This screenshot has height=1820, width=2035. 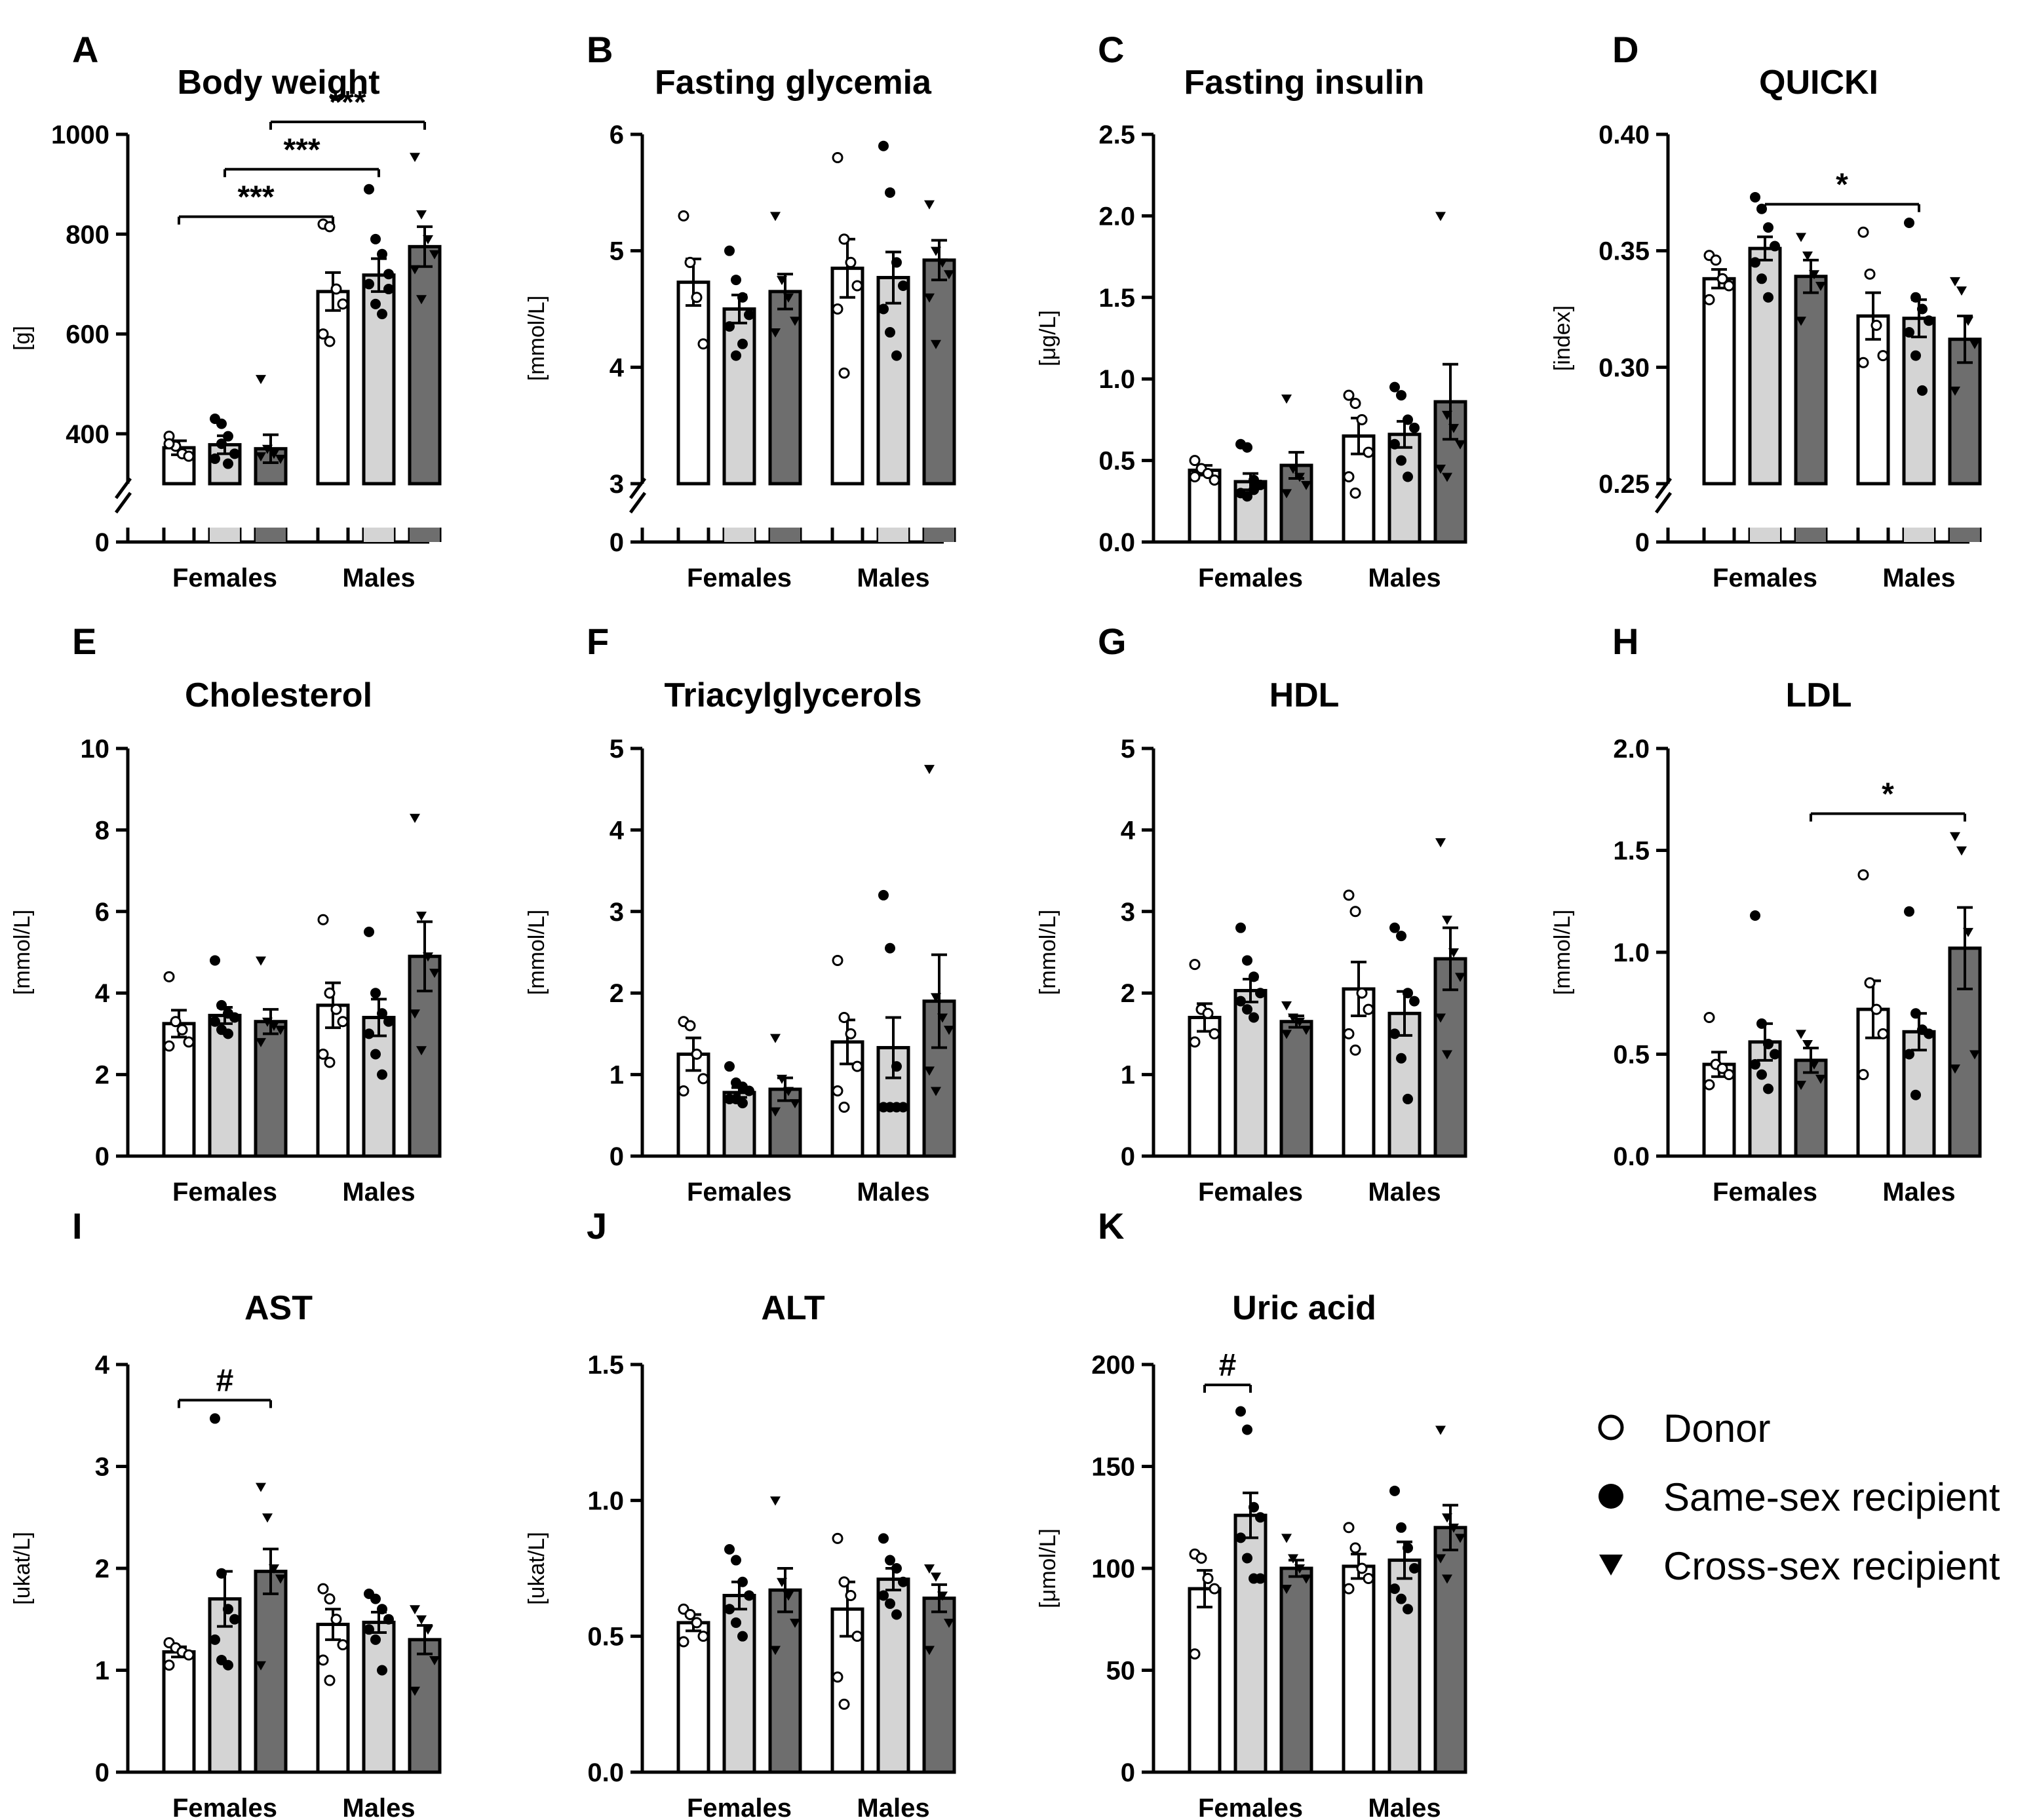 I want to click on y-tick-label-d: 0.30, so click(x=1624, y=367).